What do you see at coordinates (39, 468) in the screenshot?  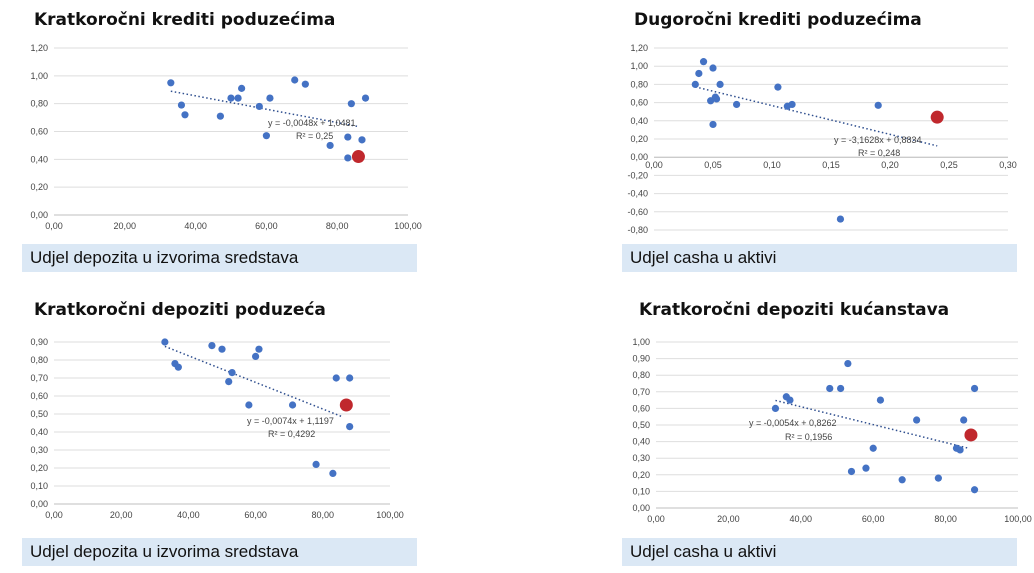 I see `y-tick-label: 0,20` at bounding box center [39, 468].